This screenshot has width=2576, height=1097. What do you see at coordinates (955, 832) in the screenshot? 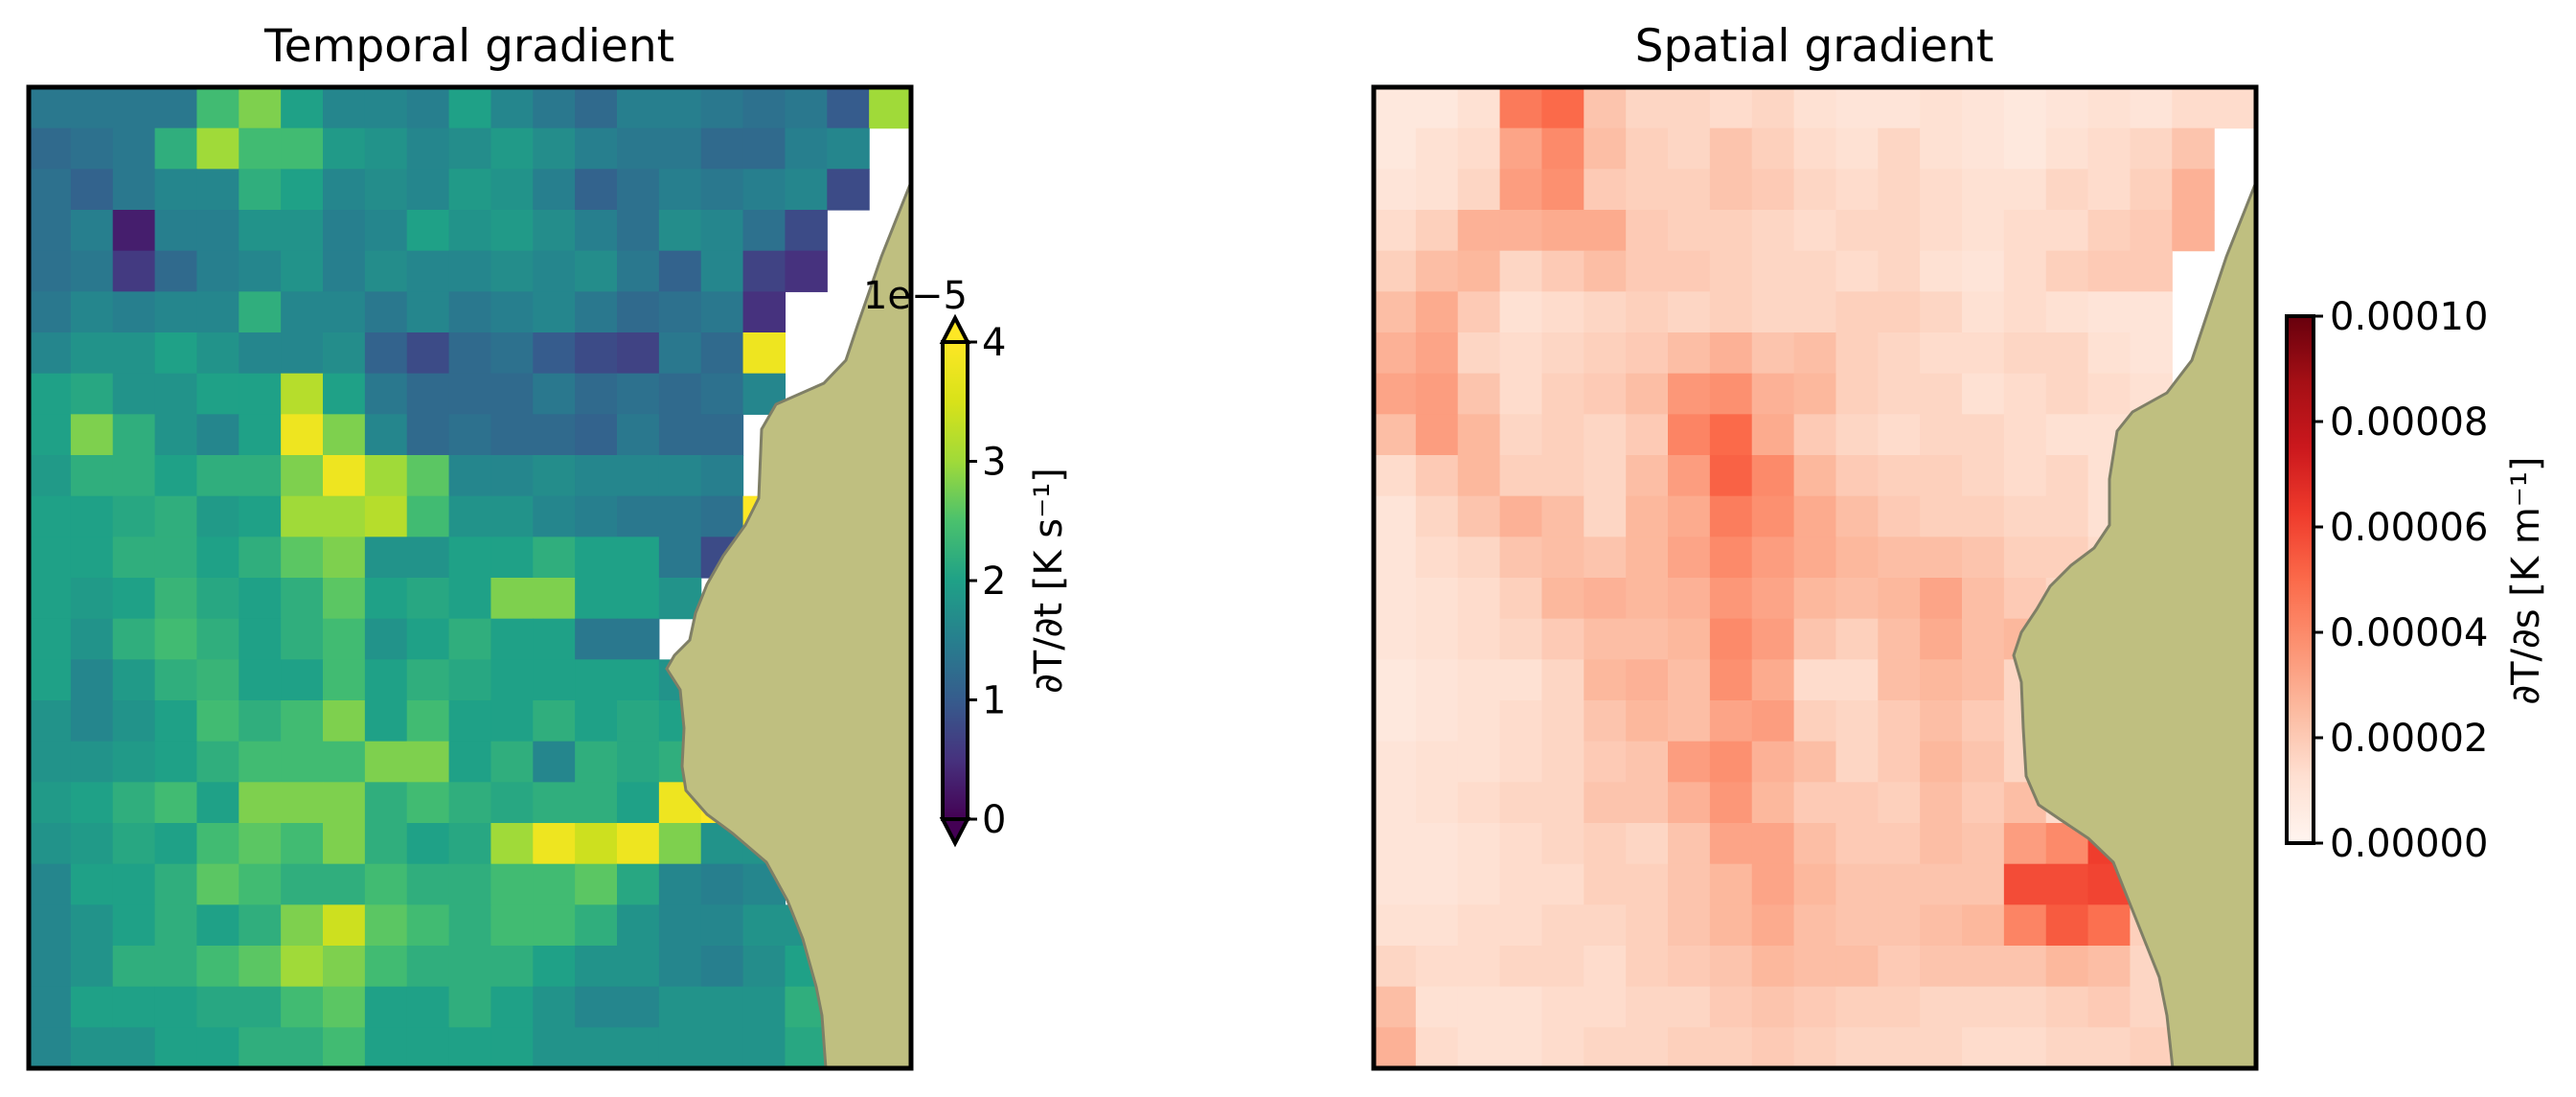
I see `colorbar-extend-bottom-arrow` at bounding box center [955, 832].